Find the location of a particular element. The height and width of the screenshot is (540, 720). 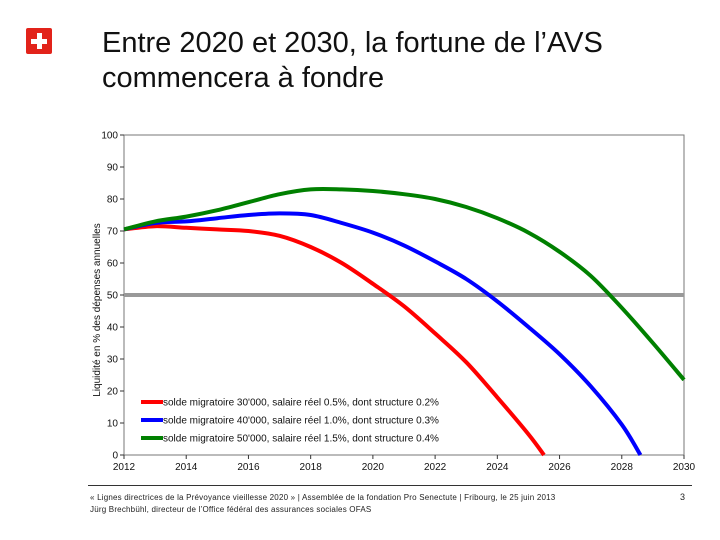

y-tick-label: 20 is located at coordinates (113, 392).